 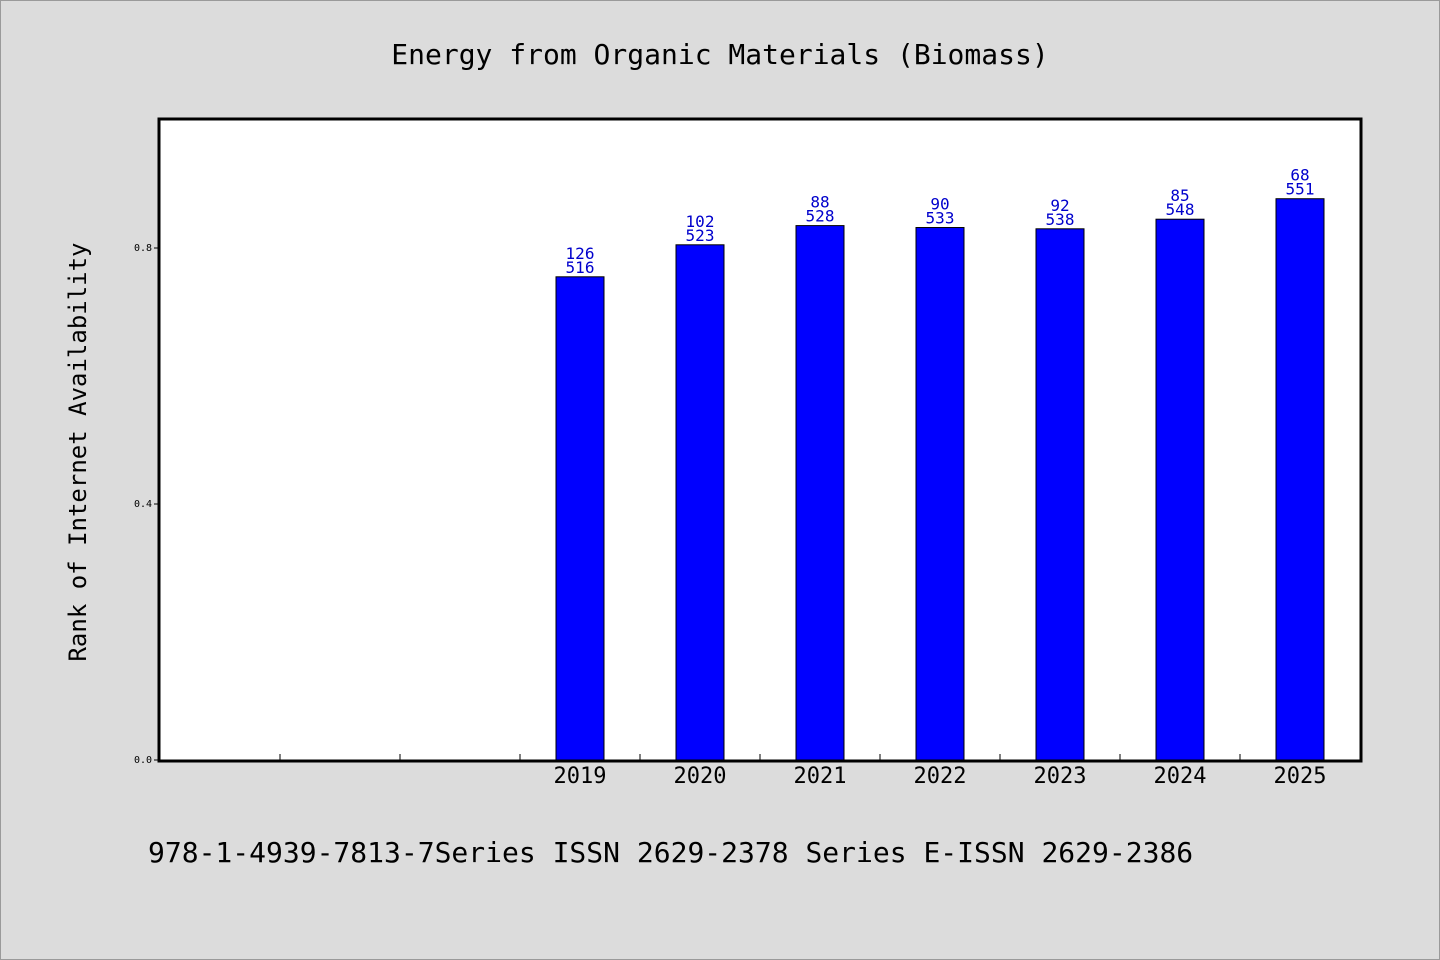 What do you see at coordinates (1300, 479) in the screenshot?
I see `bar-2025` at bounding box center [1300, 479].